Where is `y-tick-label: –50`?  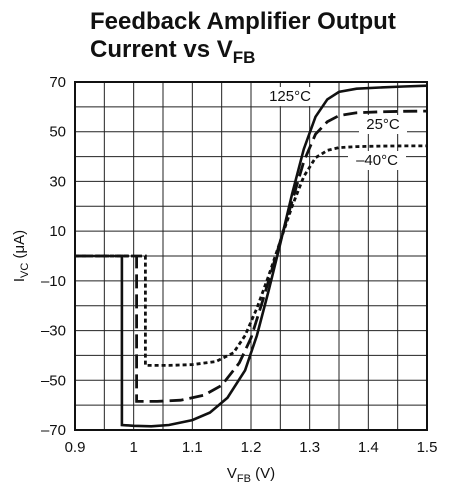
y-tick-label: –50 is located at coordinates (53, 380).